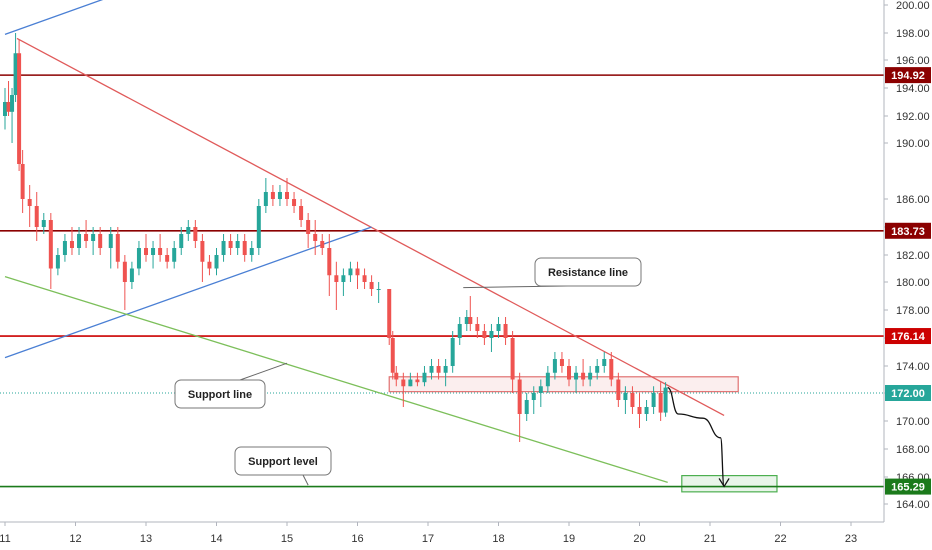 This screenshot has width=932, height=550. What do you see at coordinates (913, 6) in the screenshot?
I see `y-tick-label: 200.00` at bounding box center [913, 6].